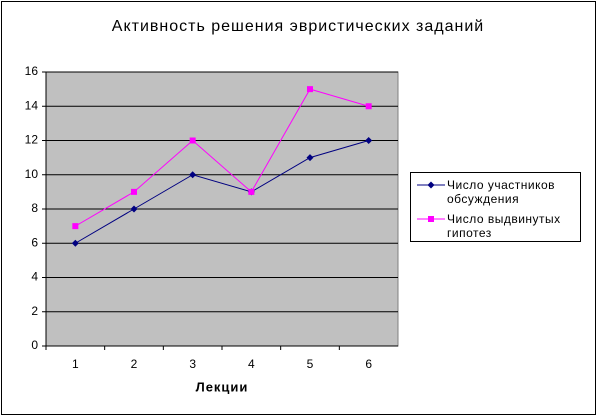 Image resolution: width=598 pixels, height=417 pixels. What do you see at coordinates (34, 345) in the screenshot?
I see `y-tick-label: 0` at bounding box center [34, 345].